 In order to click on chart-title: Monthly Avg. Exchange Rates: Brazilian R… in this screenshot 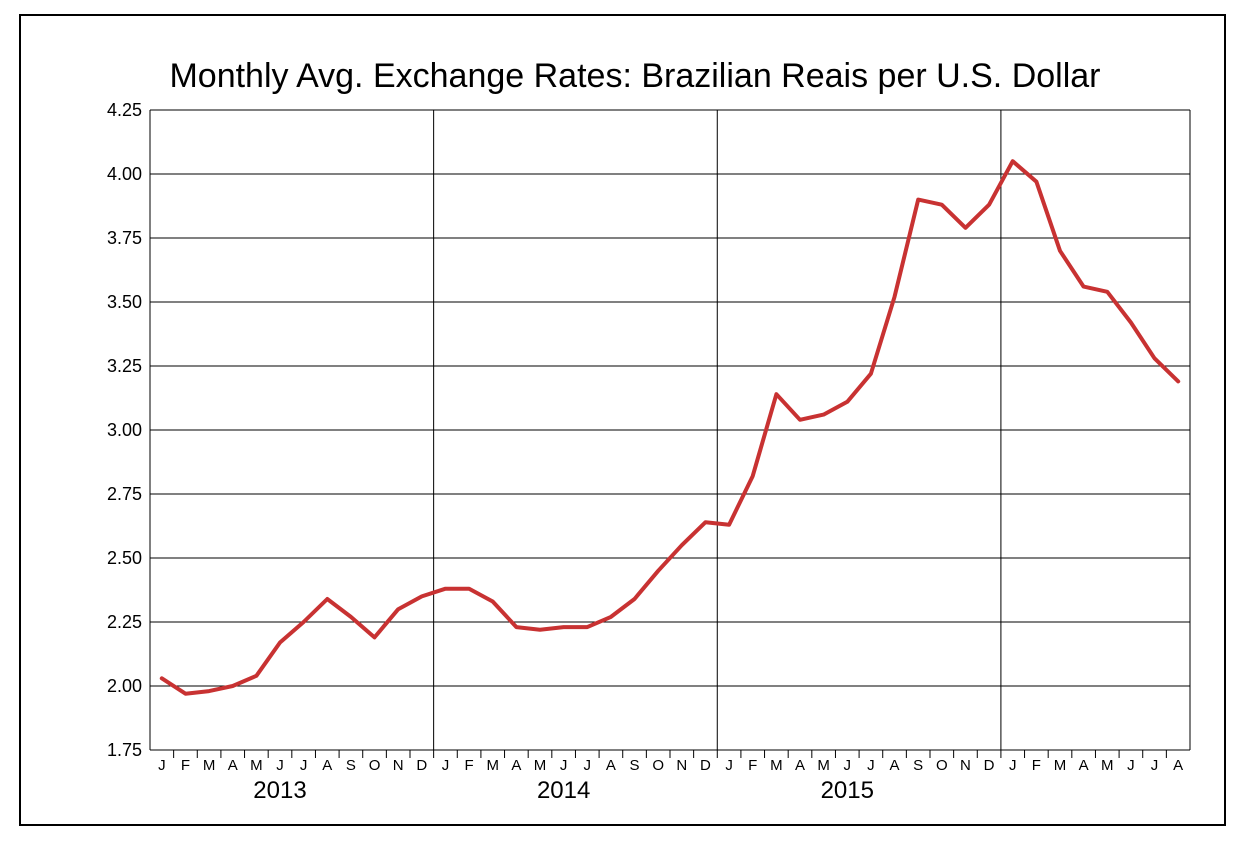, I will do `click(634, 76)`.